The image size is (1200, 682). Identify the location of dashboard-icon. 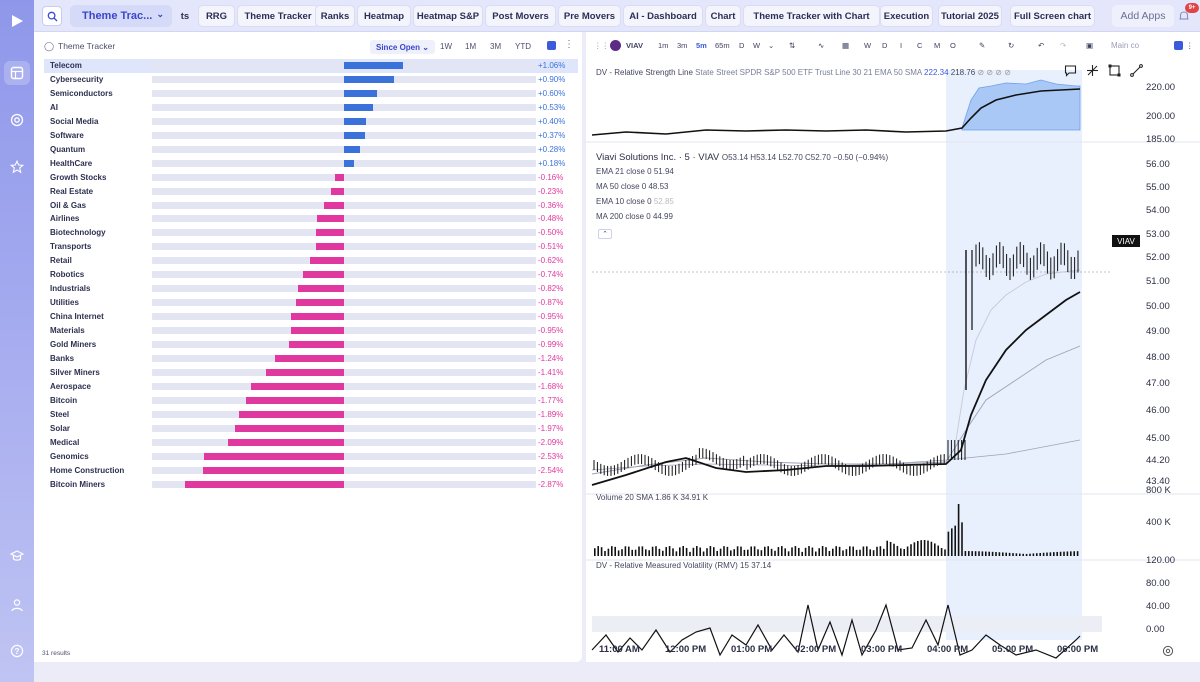
(17, 73).